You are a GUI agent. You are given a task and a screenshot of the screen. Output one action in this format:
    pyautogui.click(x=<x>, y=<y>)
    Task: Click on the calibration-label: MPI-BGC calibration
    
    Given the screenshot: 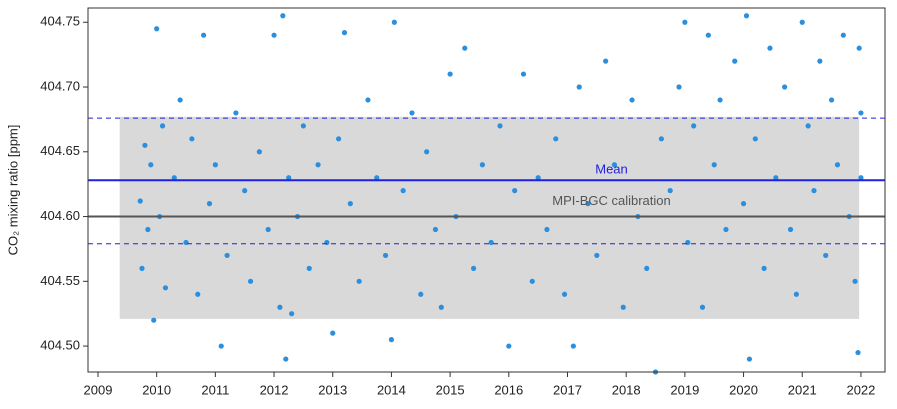 What is the action you would take?
    pyautogui.click(x=611, y=200)
    